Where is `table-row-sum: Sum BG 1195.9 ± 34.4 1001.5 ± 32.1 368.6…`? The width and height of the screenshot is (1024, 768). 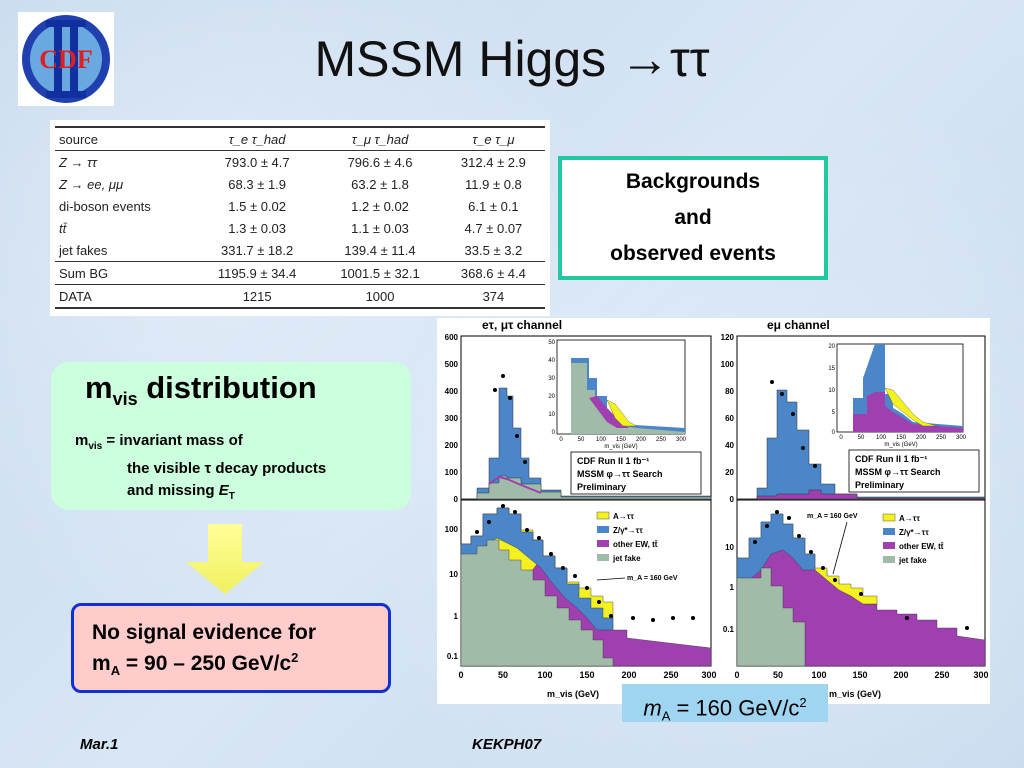 table-row-sum: Sum BG 1195.9 ± 34.4 1001.5 ± 32.1 368.6… is located at coordinates (300, 273).